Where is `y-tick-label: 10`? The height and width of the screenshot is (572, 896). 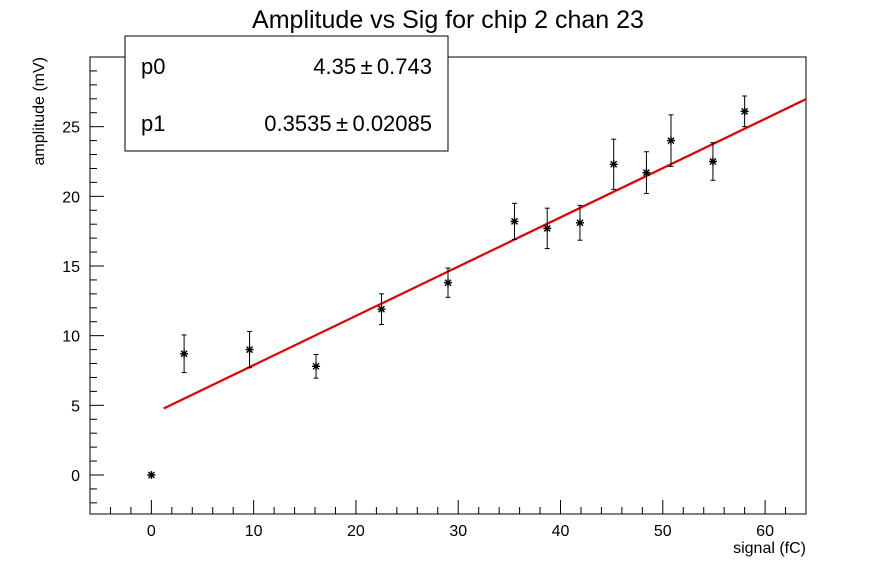 y-tick-label: 10 is located at coordinates (71, 337).